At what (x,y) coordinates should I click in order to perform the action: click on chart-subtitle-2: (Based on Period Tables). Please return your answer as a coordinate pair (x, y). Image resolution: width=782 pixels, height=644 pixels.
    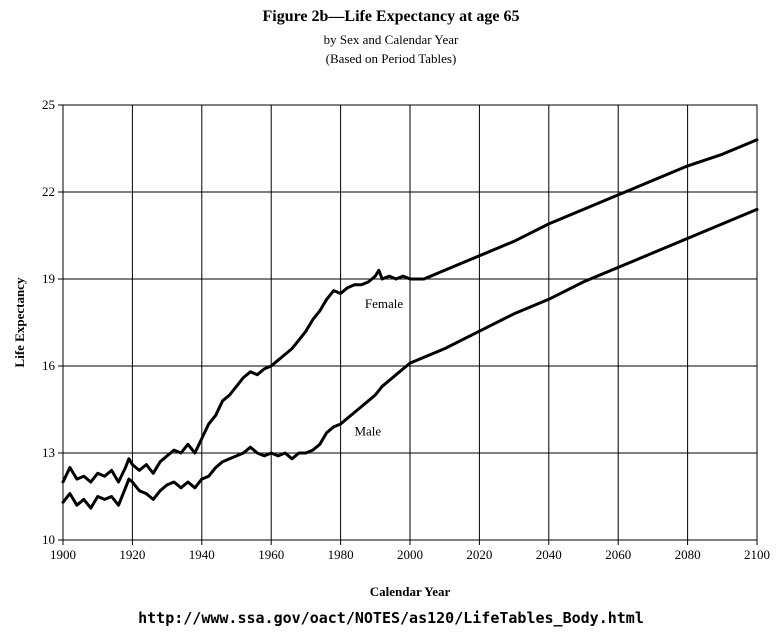
    Looking at the image, I should click on (391, 58).